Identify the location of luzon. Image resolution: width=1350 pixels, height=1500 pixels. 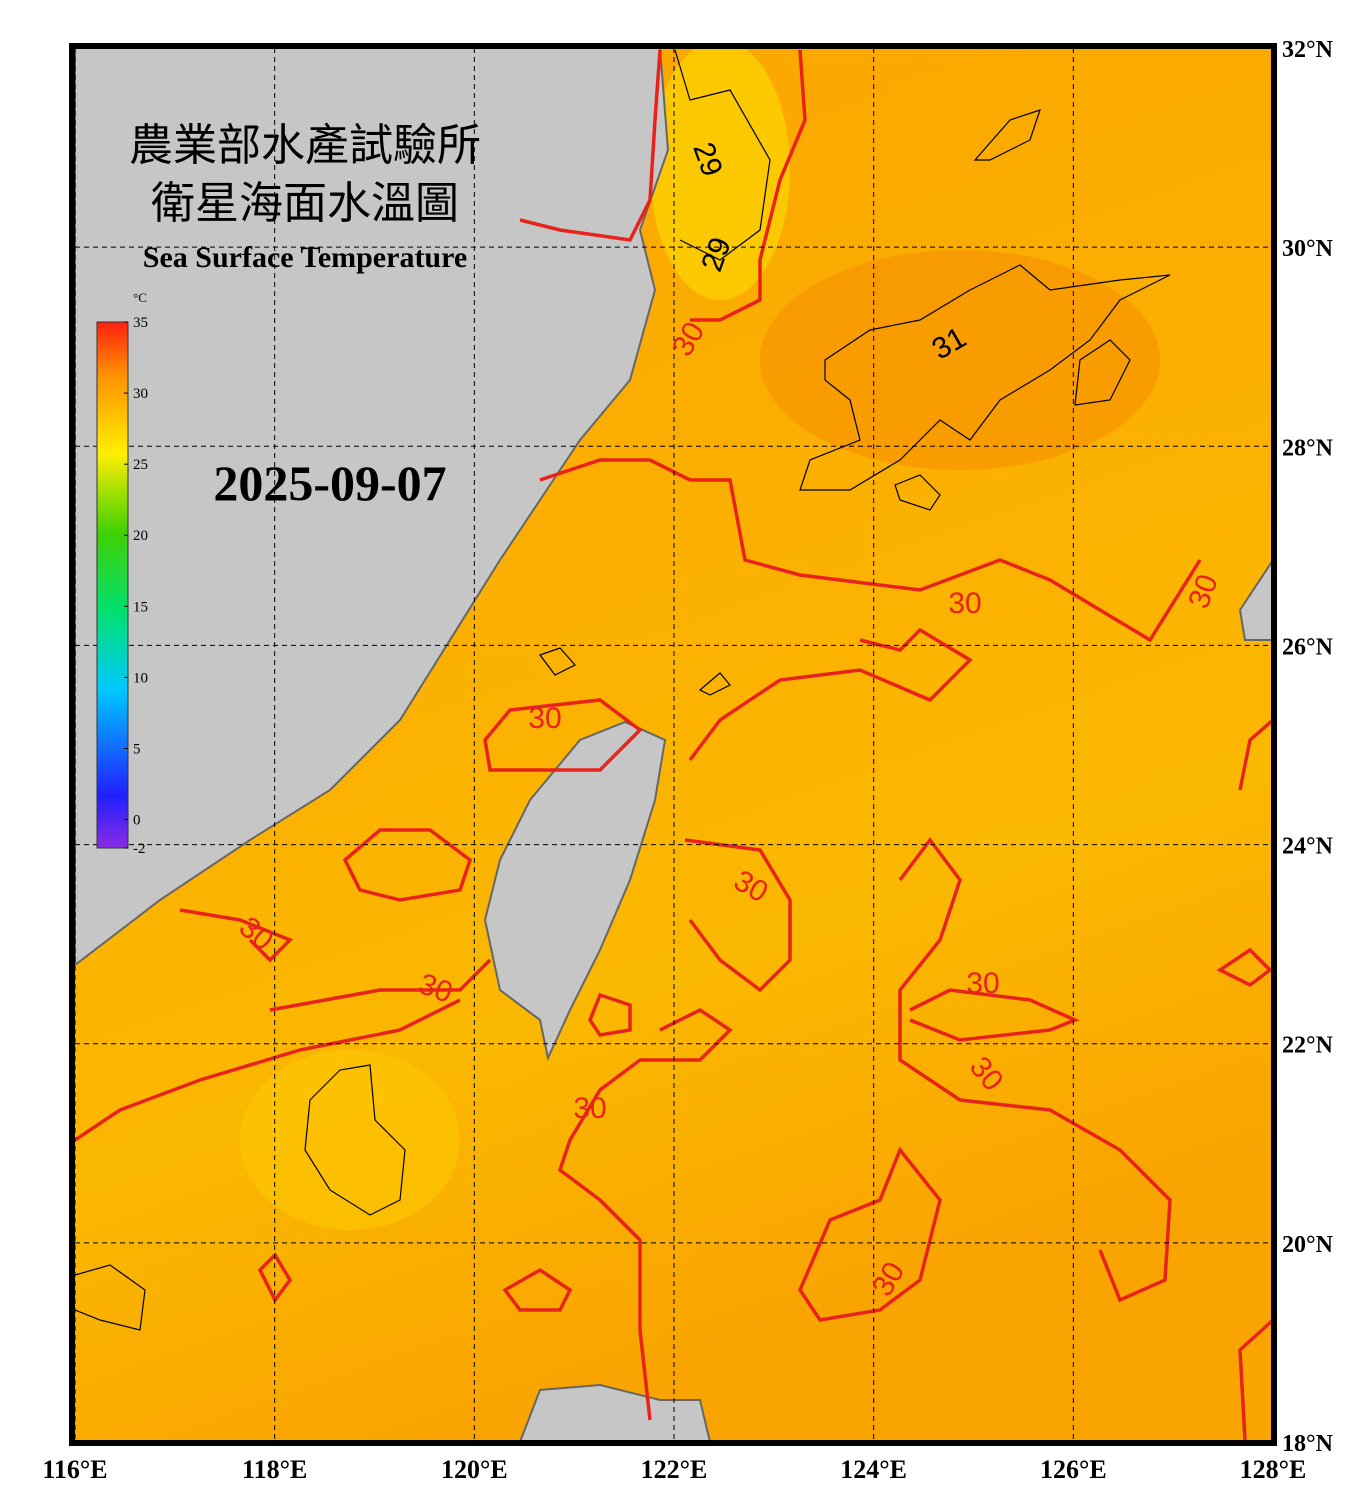
(615, 1412).